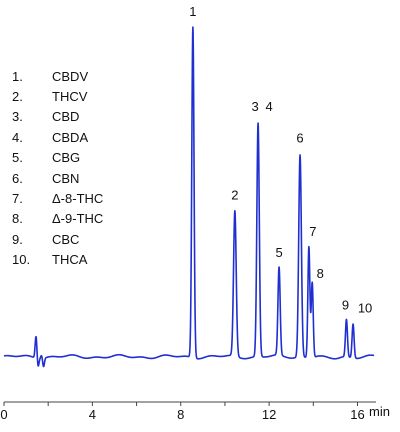 The image size is (400, 432). I want to click on legend-number: 10., so click(21, 260).